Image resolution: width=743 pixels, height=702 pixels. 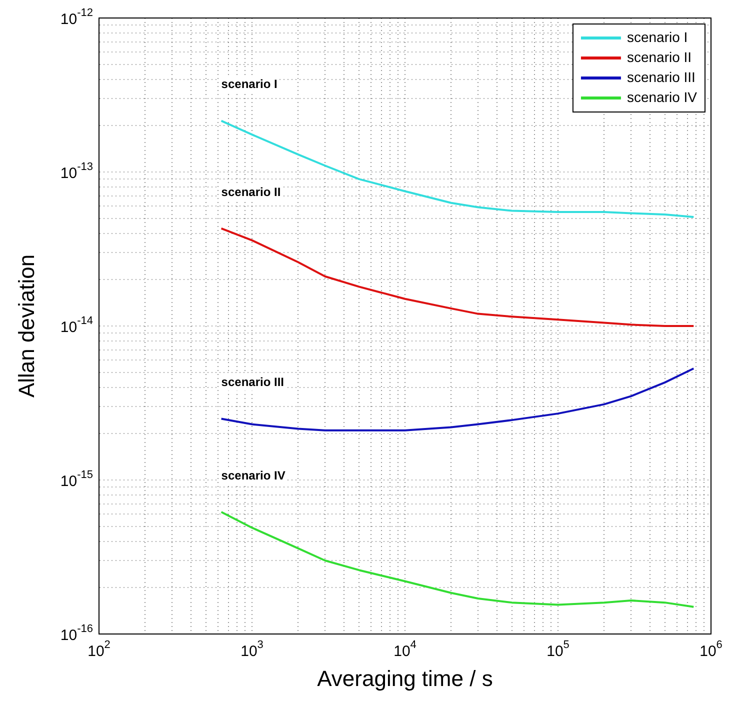 What do you see at coordinates (252, 382) in the screenshot?
I see `annotation: scenario III` at bounding box center [252, 382].